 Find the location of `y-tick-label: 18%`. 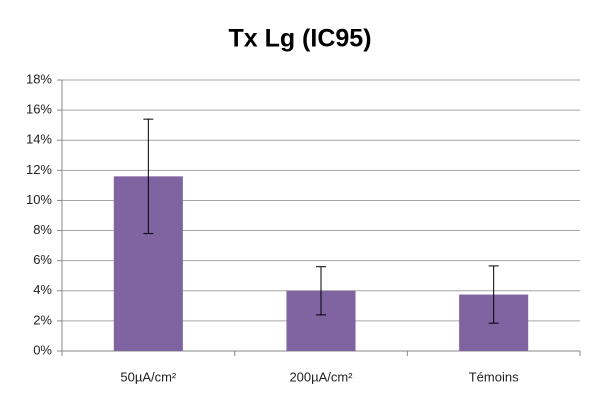

y-tick-label: 18% is located at coordinates (39, 78).